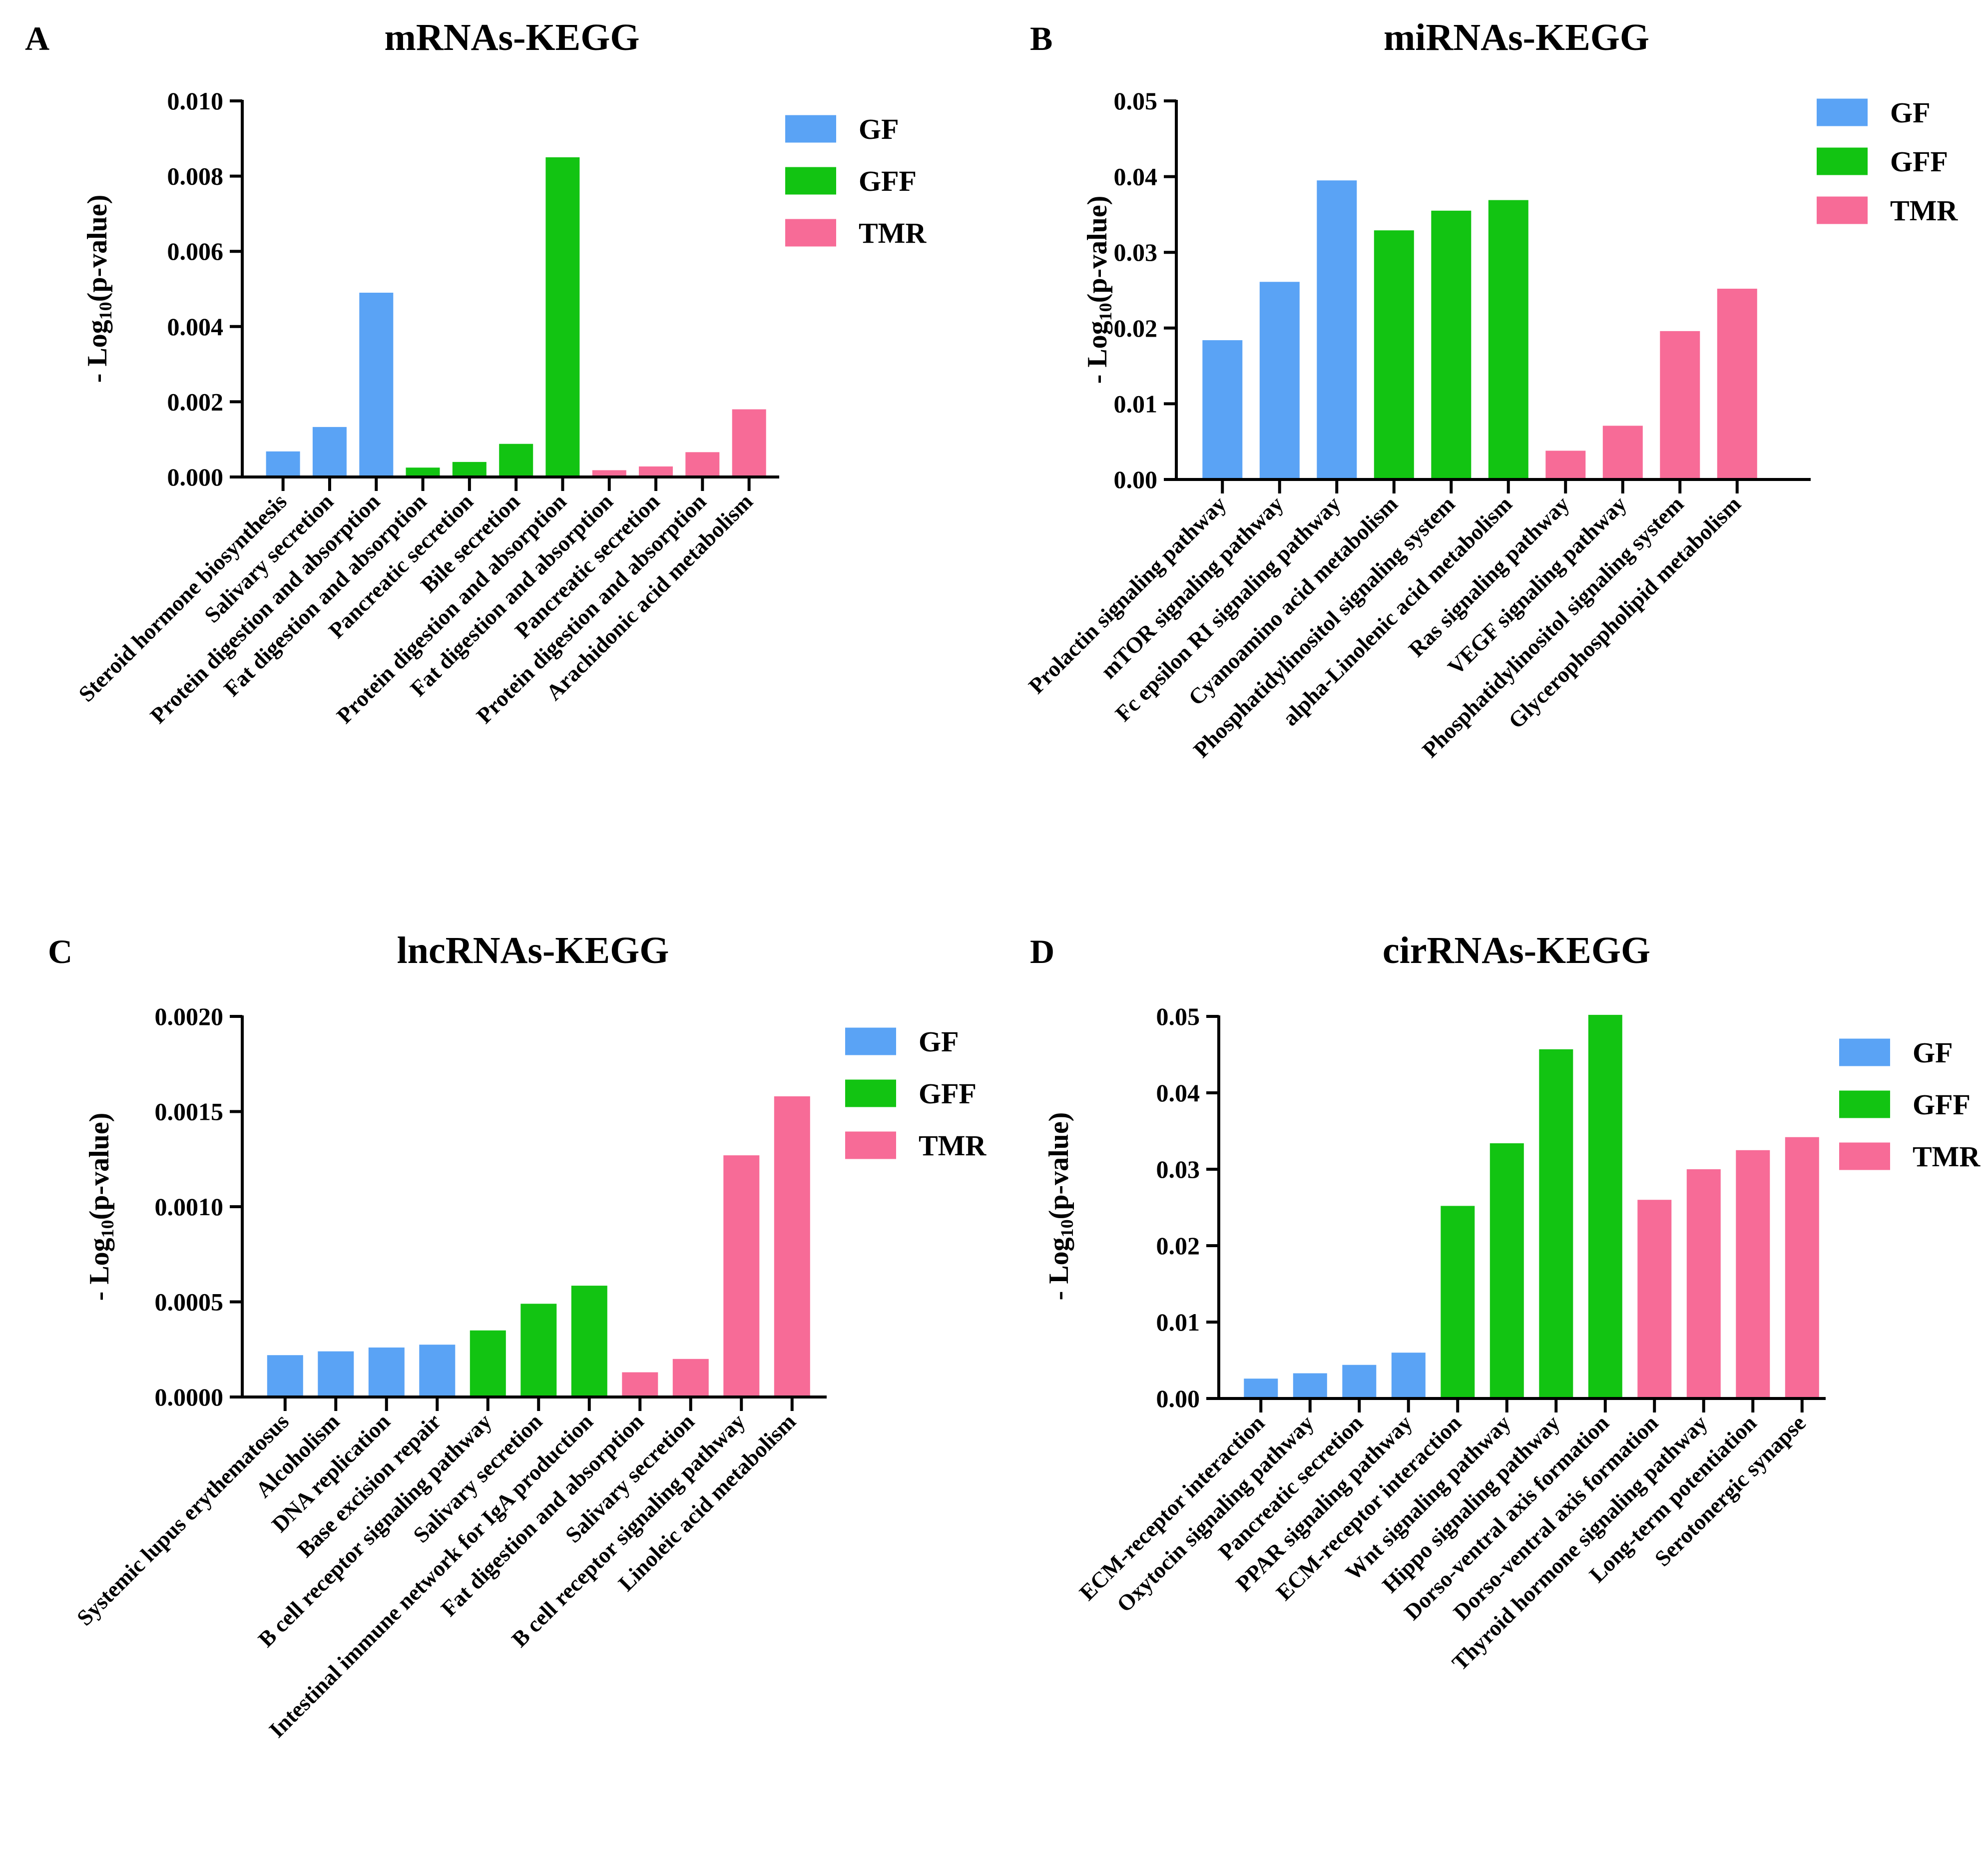 The height and width of the screenshot is (1862, 1988). What do you see at coordinates (189, 1016) in the screenshot?
I see `y-tick-label: 0.0020` at bounding box center [189, 1016].